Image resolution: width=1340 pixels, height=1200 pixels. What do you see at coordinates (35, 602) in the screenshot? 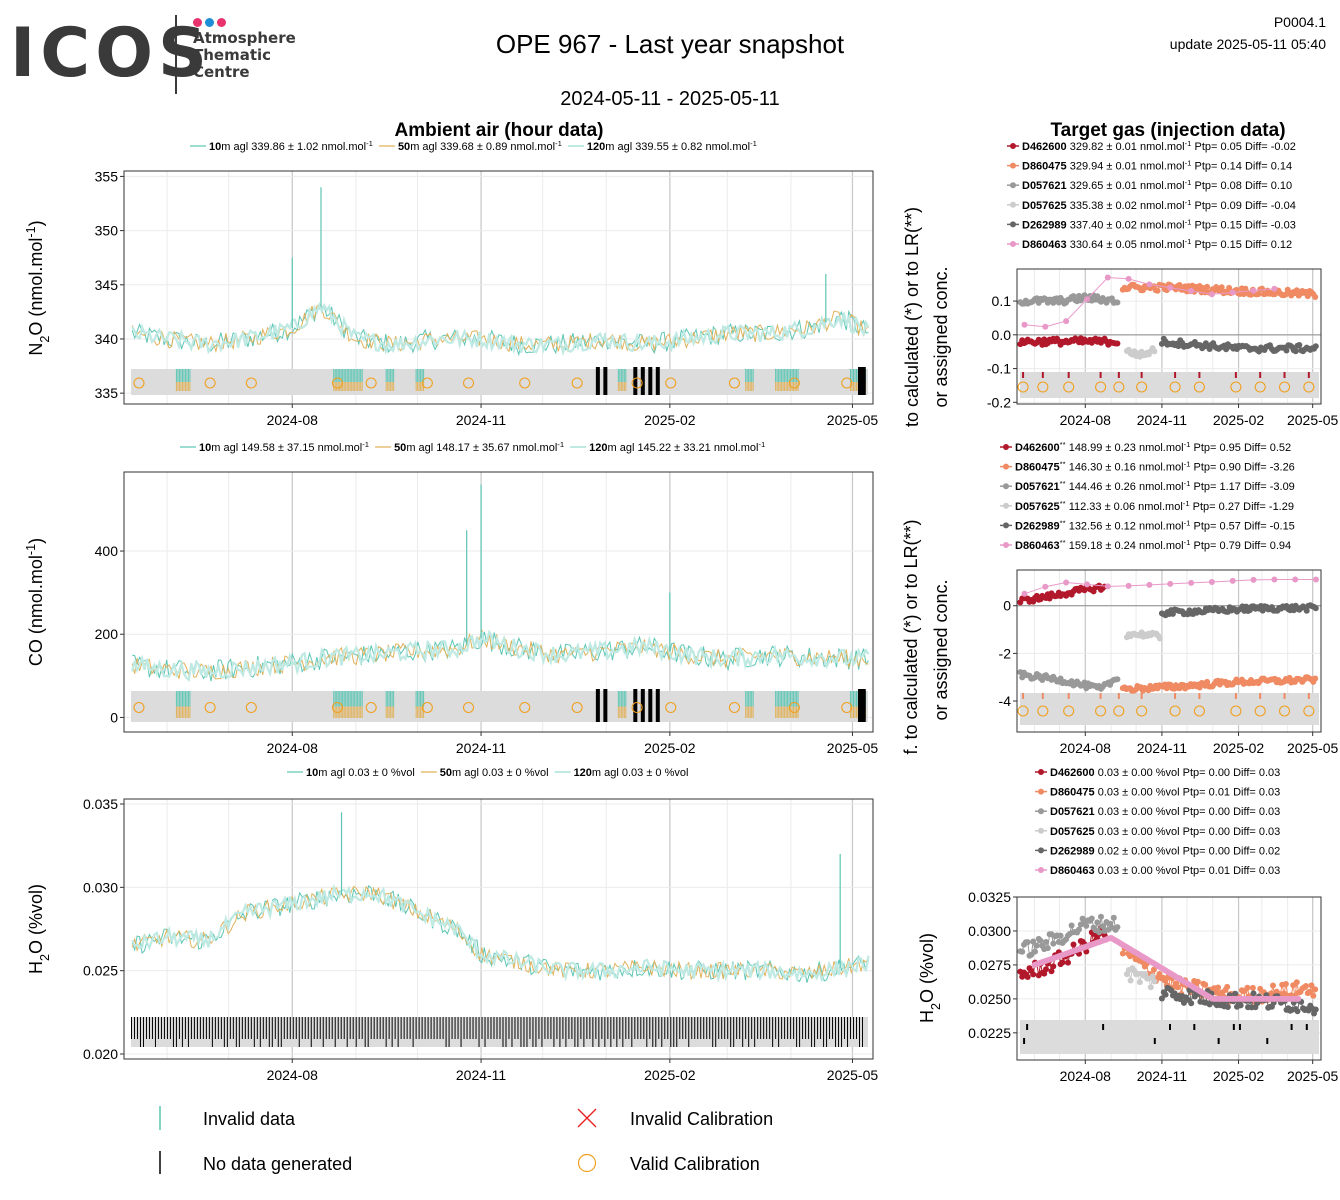
I see `y-axis-label-co: CO (nmol.mol-1)` at bounding box center [35, 602].